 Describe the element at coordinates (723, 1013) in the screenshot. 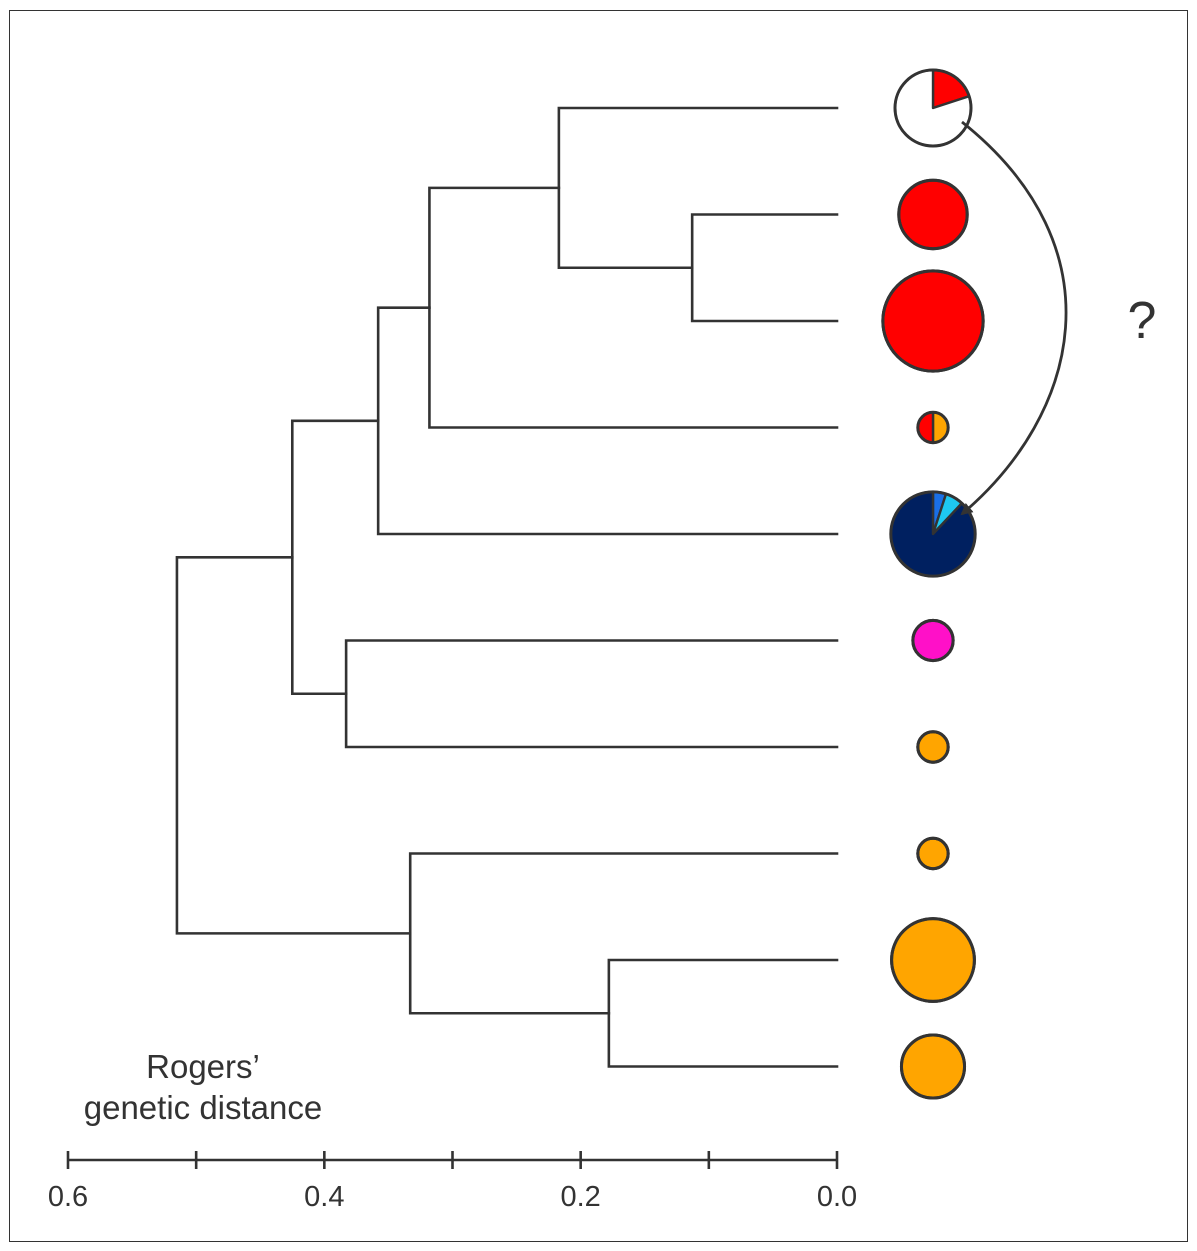

I see `branch-n89` at that location.